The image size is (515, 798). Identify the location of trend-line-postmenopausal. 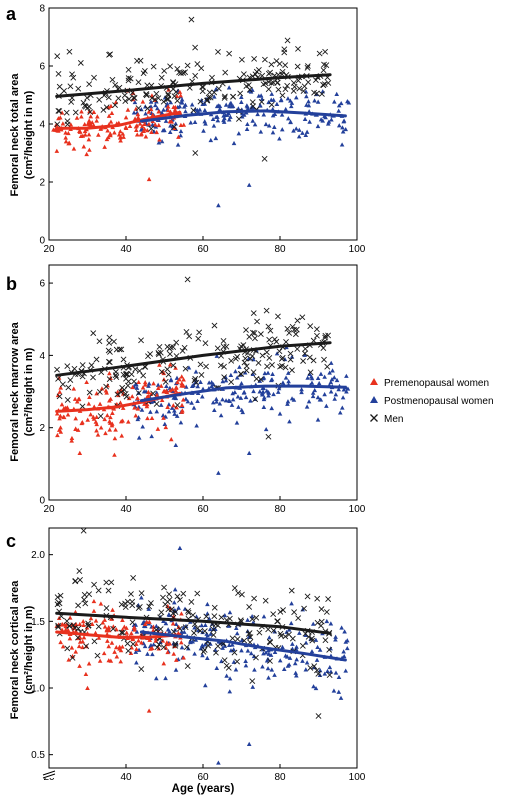
(243, 393).